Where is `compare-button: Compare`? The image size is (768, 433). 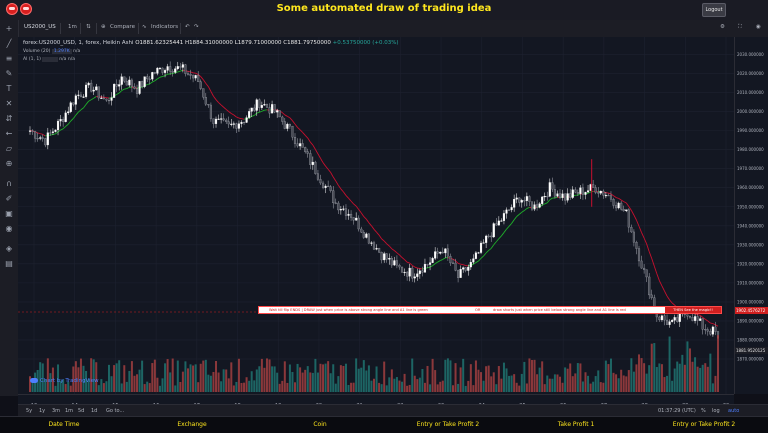
compare-button: Compare is located at coordinates (122, 27).